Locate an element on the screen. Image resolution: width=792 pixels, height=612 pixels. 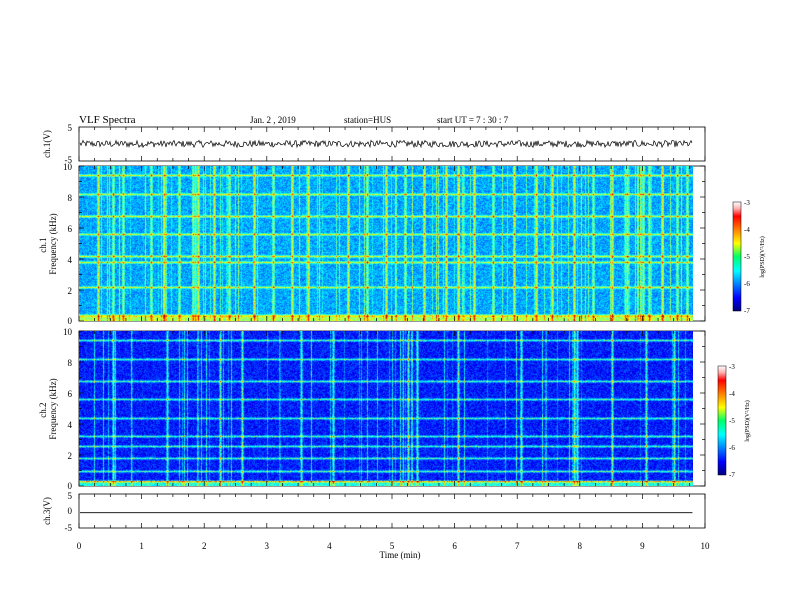
x-tick-label: 10 is located at coordinates (706, 546).